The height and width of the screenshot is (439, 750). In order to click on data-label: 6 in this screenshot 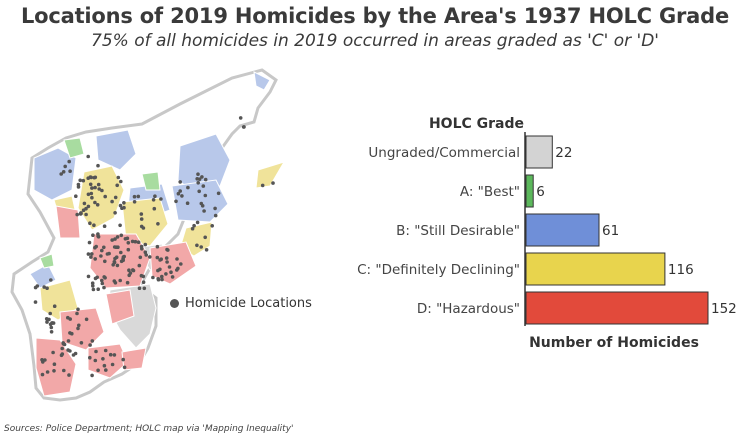, I will do `click(540, 192)`.